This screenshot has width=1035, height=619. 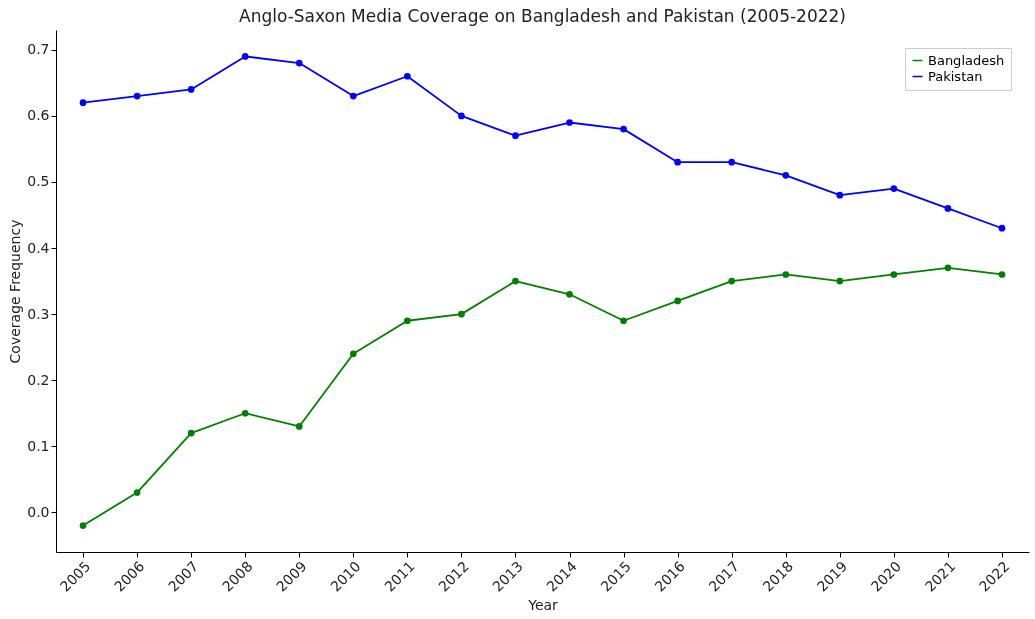 I want to click on y-tick-label: 0.6, so click(x=38, y=115).